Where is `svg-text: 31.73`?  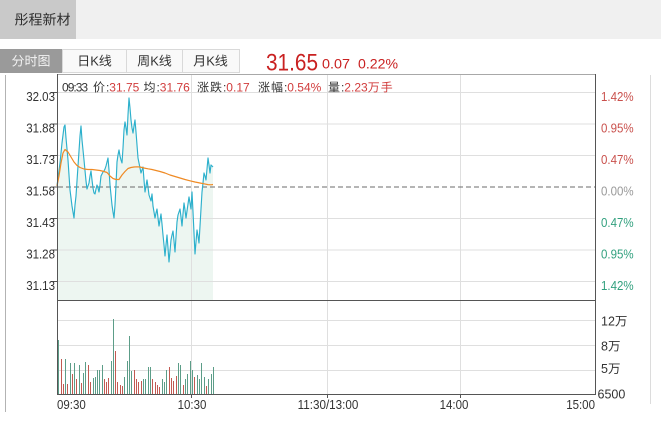
svg-text: 31.73 is located at coordinates (40, 160).